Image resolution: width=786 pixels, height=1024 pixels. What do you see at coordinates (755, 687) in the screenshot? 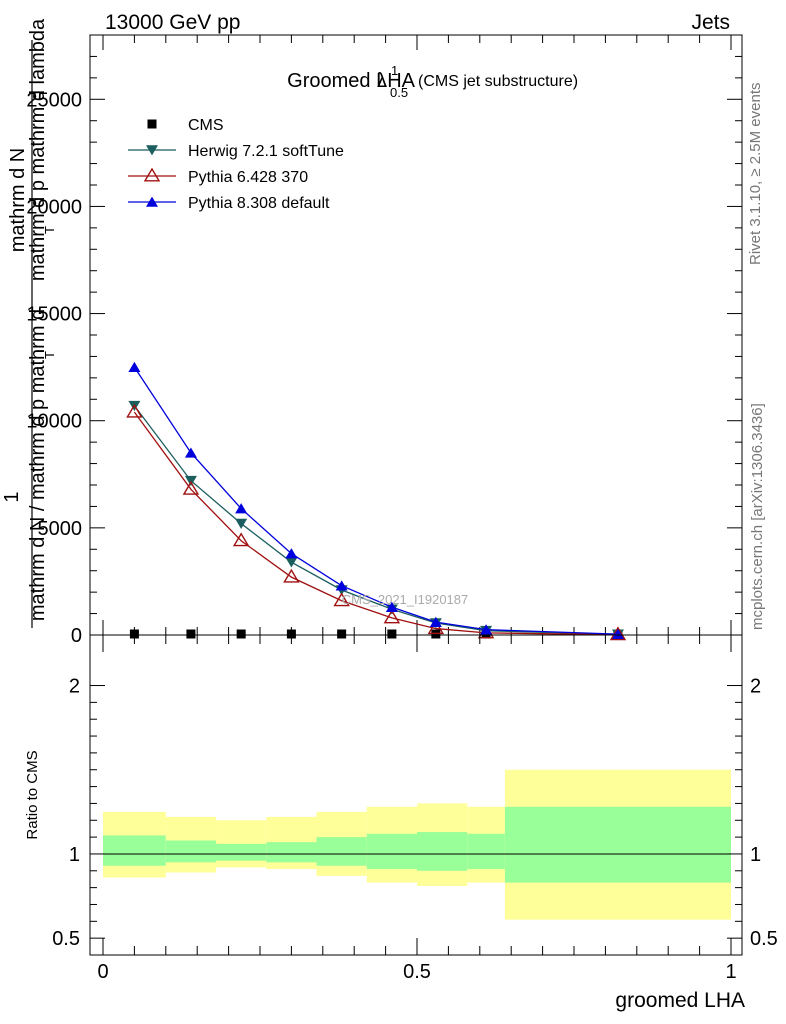
I see `ratio-ytick-label-right: 2` at bounding box center [755, 687].